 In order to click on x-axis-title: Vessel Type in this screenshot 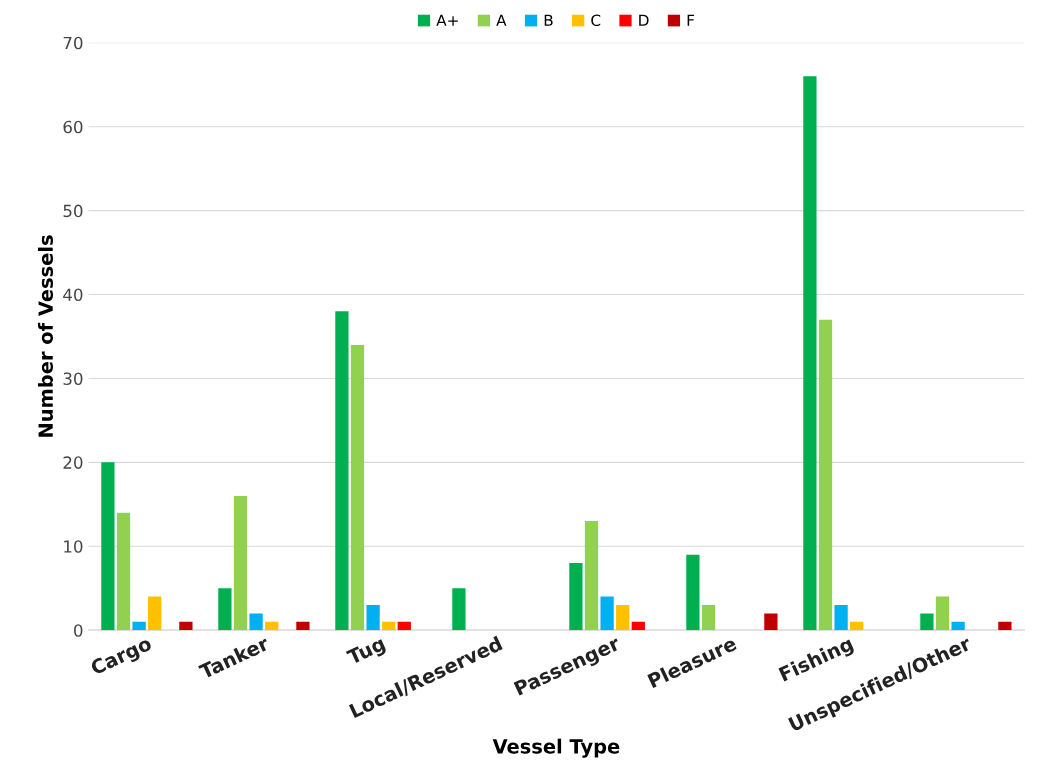, I will do `click(556, 748)`.